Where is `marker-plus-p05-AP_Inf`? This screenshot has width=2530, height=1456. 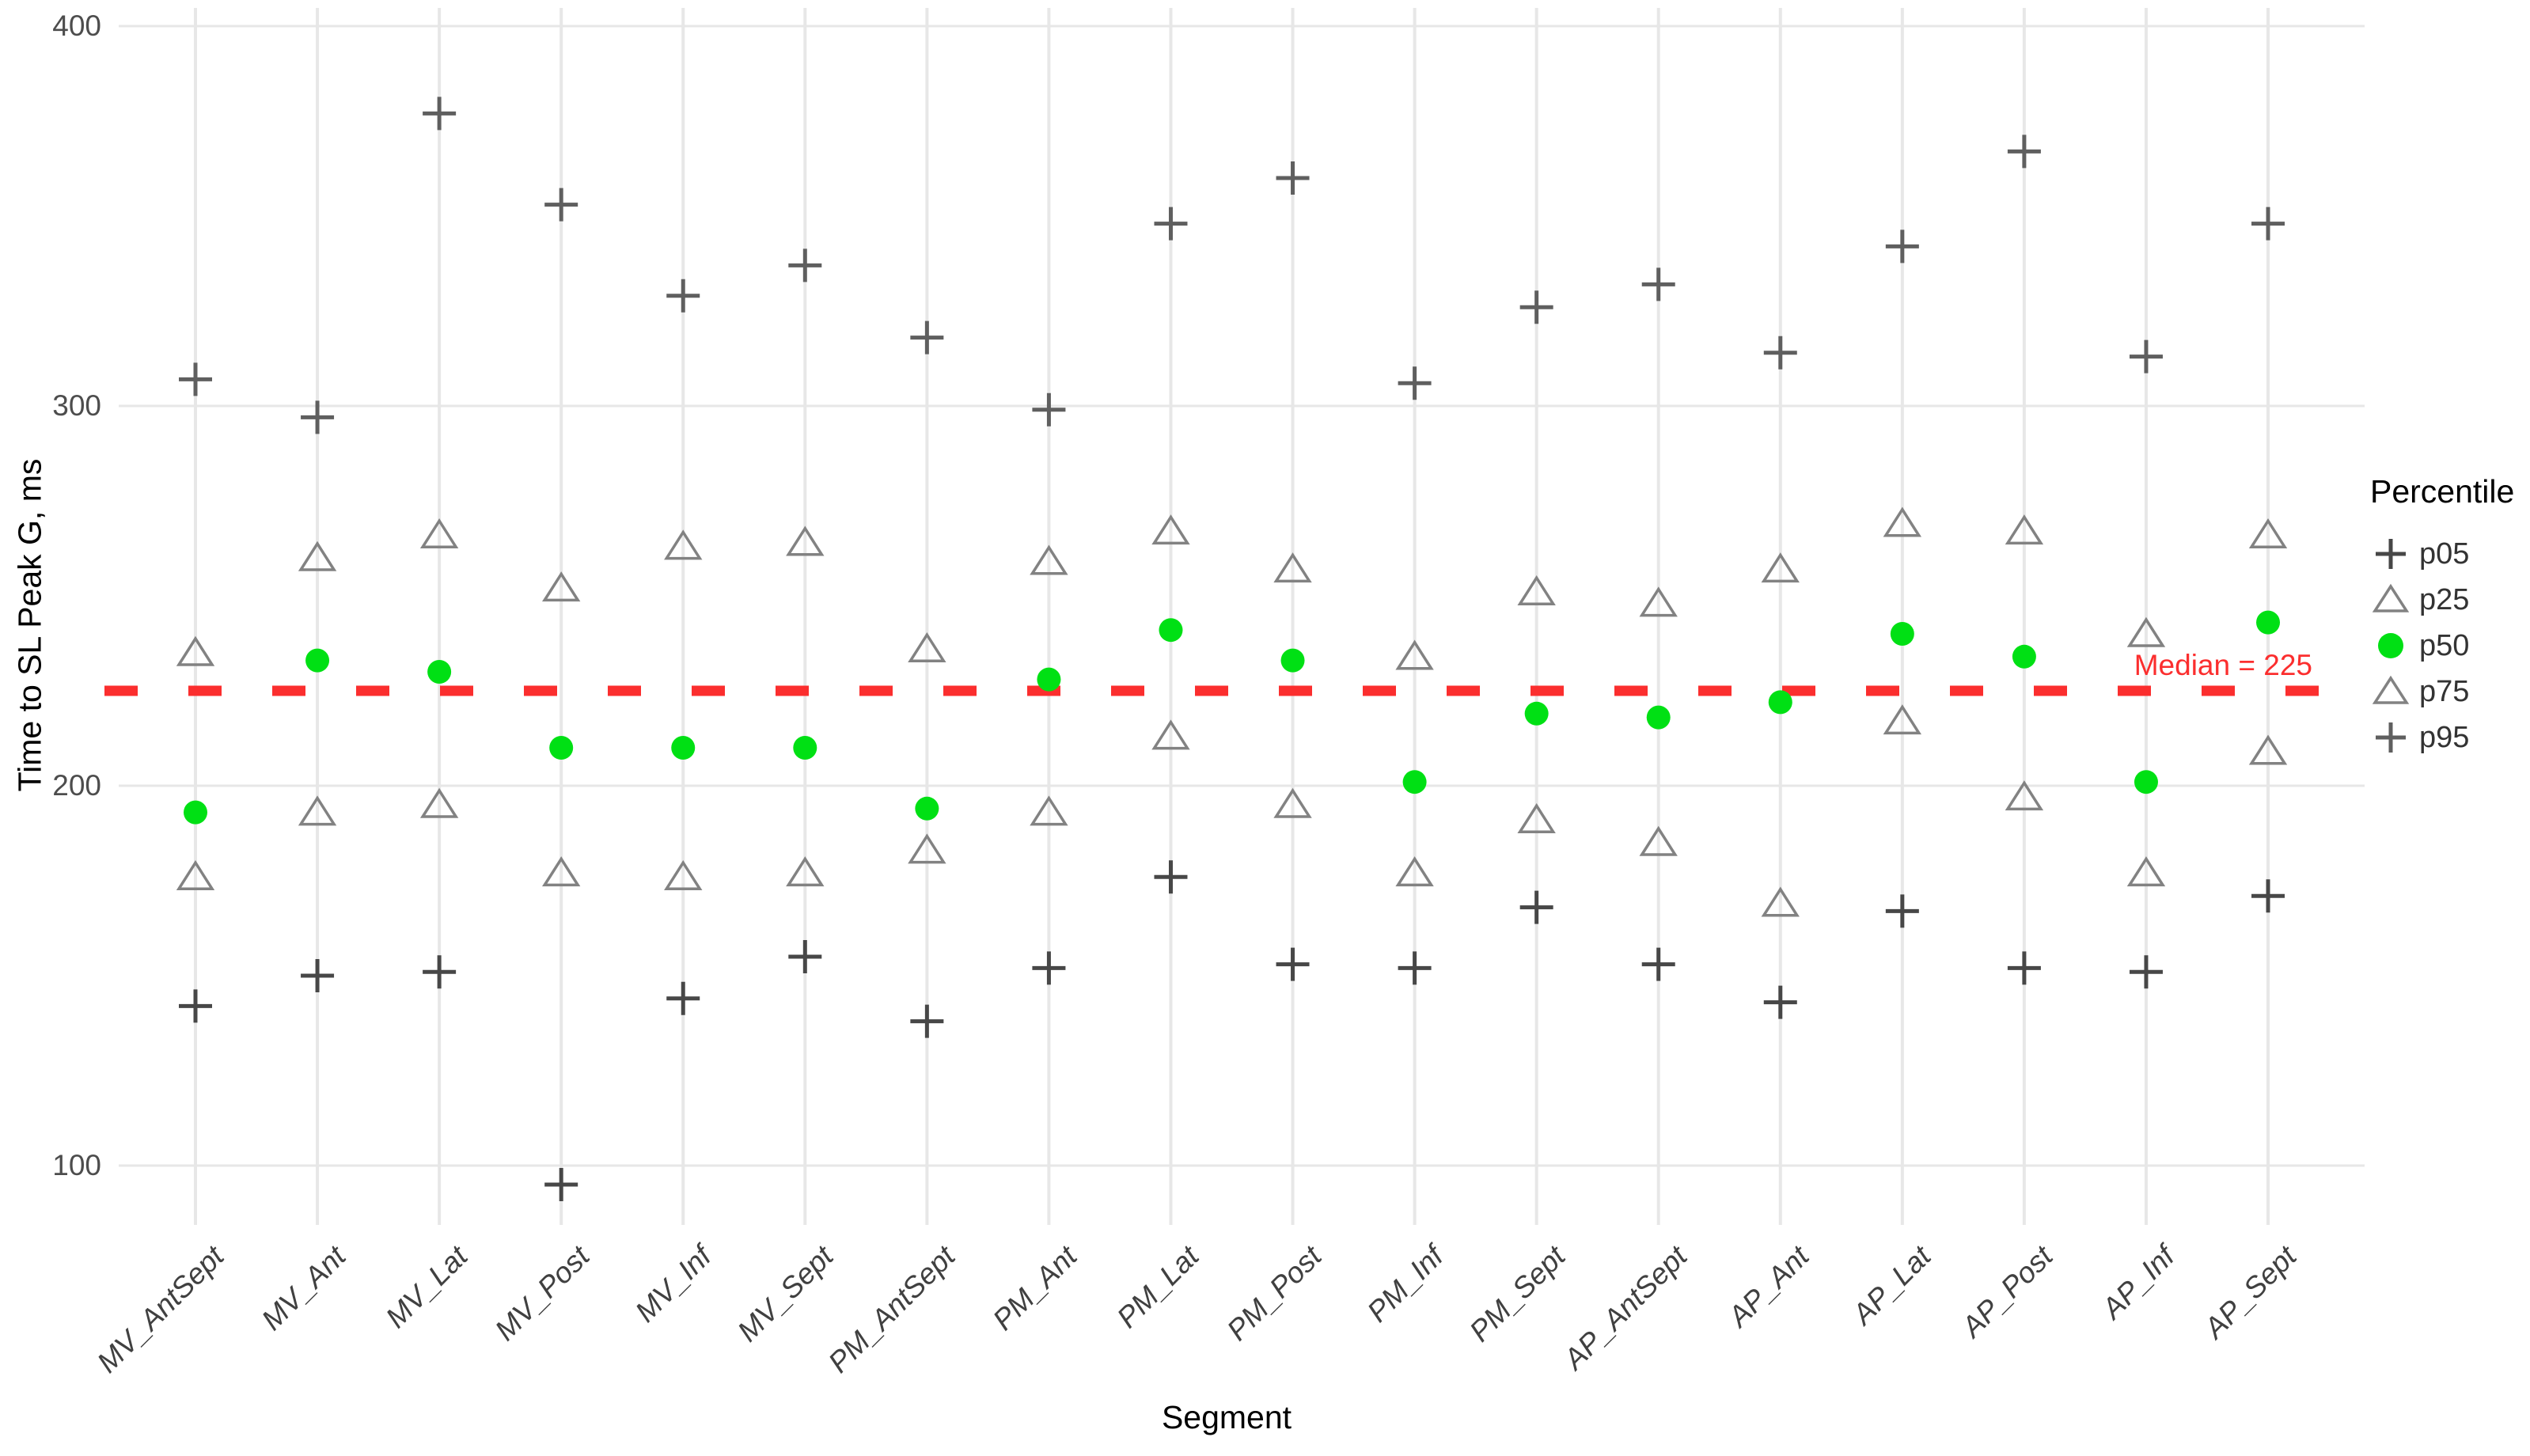
marker-plus-p05-AP_Inf is located at coordinates (2146, 972).